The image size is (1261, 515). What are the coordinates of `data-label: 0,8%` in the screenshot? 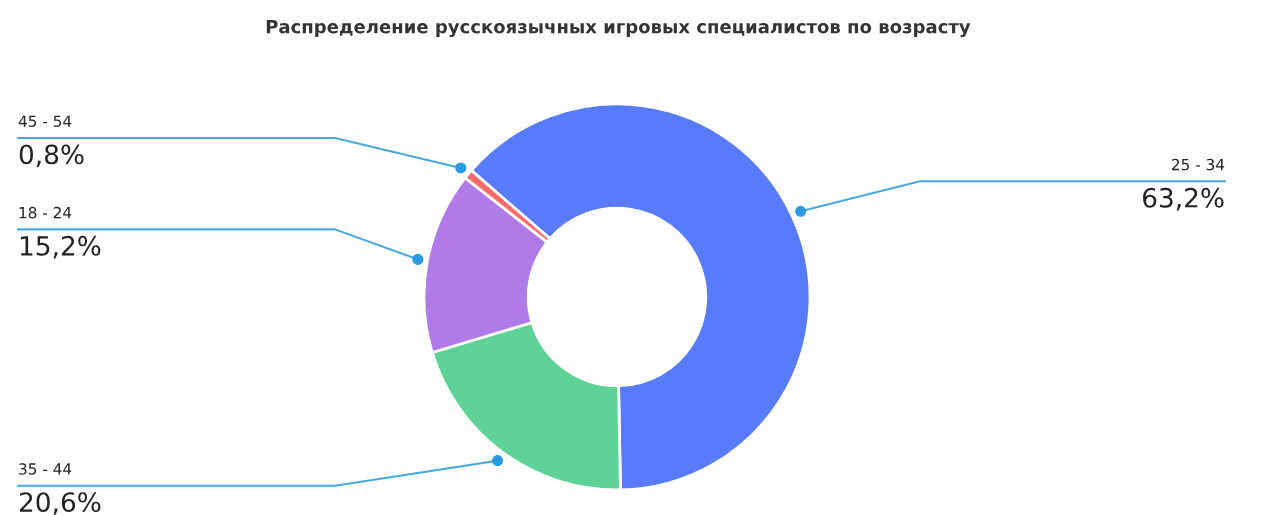 It's located at (51, 156).